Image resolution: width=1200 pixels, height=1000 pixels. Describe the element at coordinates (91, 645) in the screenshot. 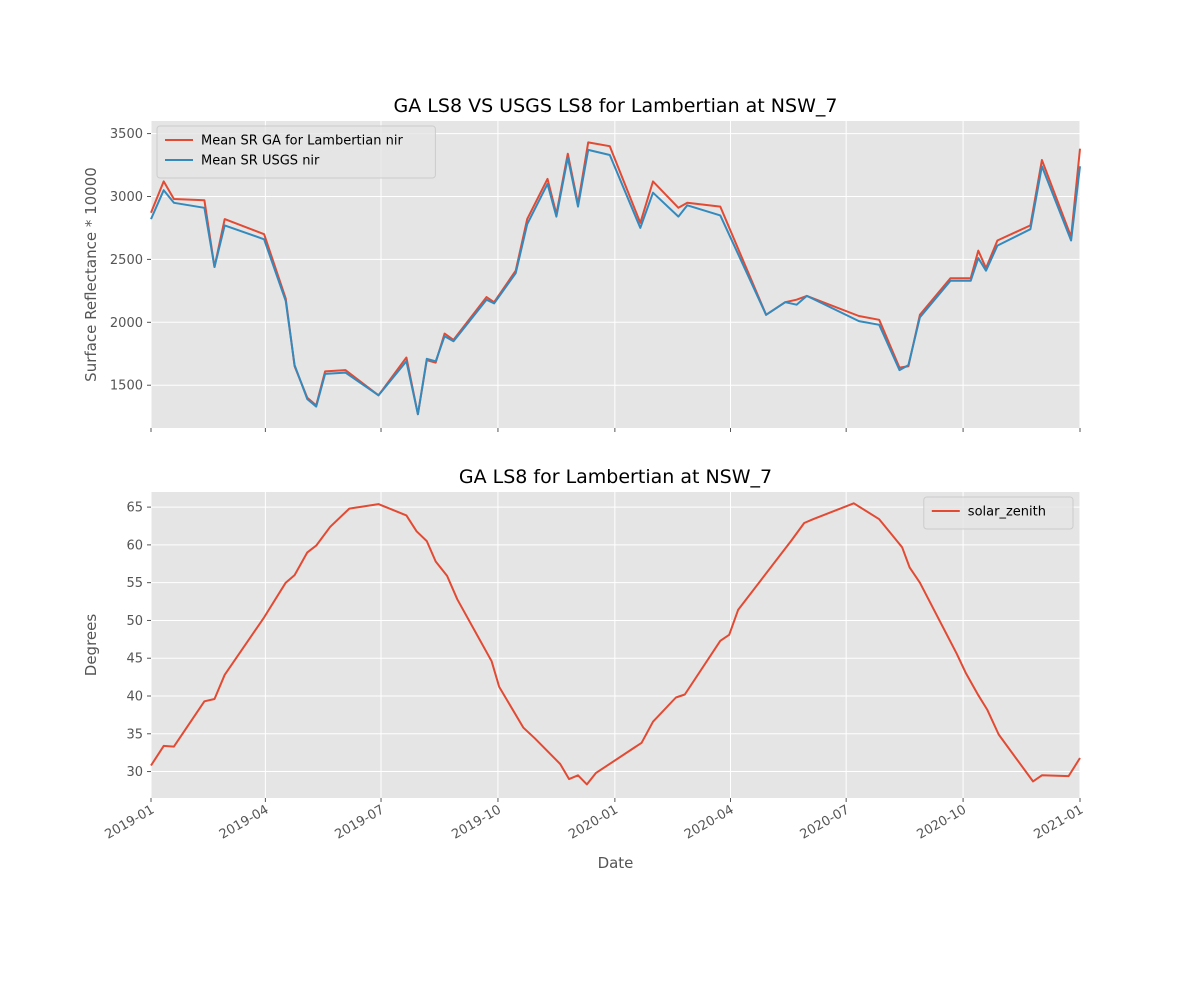

I see `y-axis-label: Degrees` at that location.